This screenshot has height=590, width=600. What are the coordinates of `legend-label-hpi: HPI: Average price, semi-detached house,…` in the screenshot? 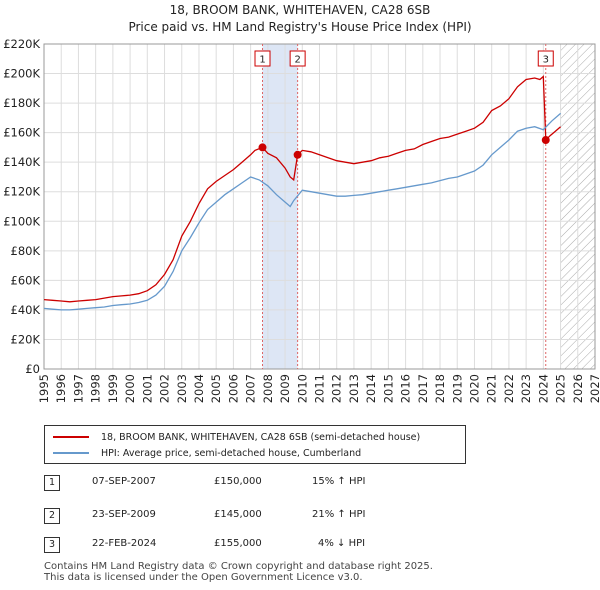 It's located at (231, 453).